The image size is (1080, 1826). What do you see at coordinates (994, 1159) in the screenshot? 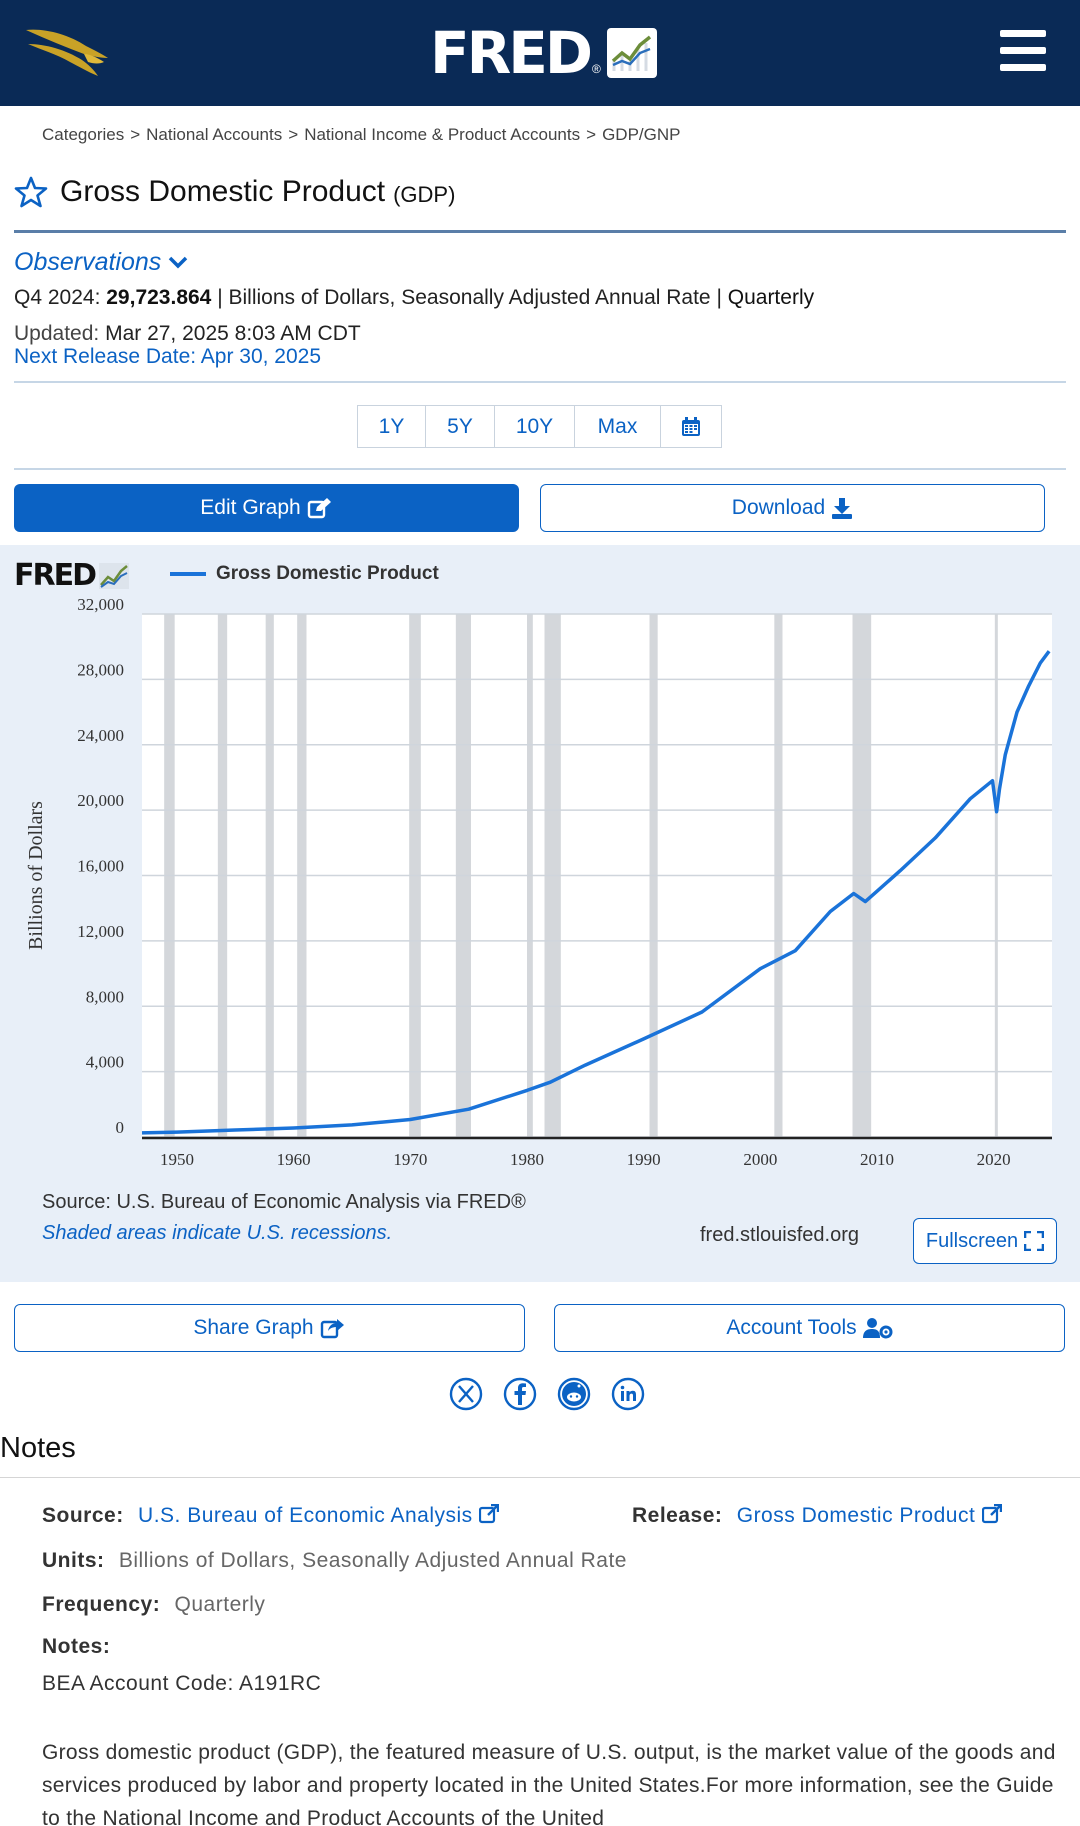
I see `x-tick-label: 2020` at bounding box center [994, 1159].